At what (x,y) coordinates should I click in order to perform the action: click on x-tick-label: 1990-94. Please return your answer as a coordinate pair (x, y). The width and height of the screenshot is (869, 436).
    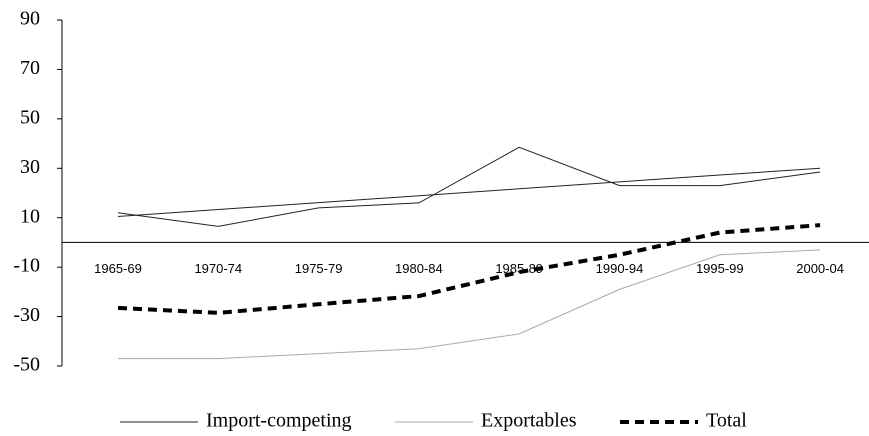
    Looking at the image, I should click on (620, 268).